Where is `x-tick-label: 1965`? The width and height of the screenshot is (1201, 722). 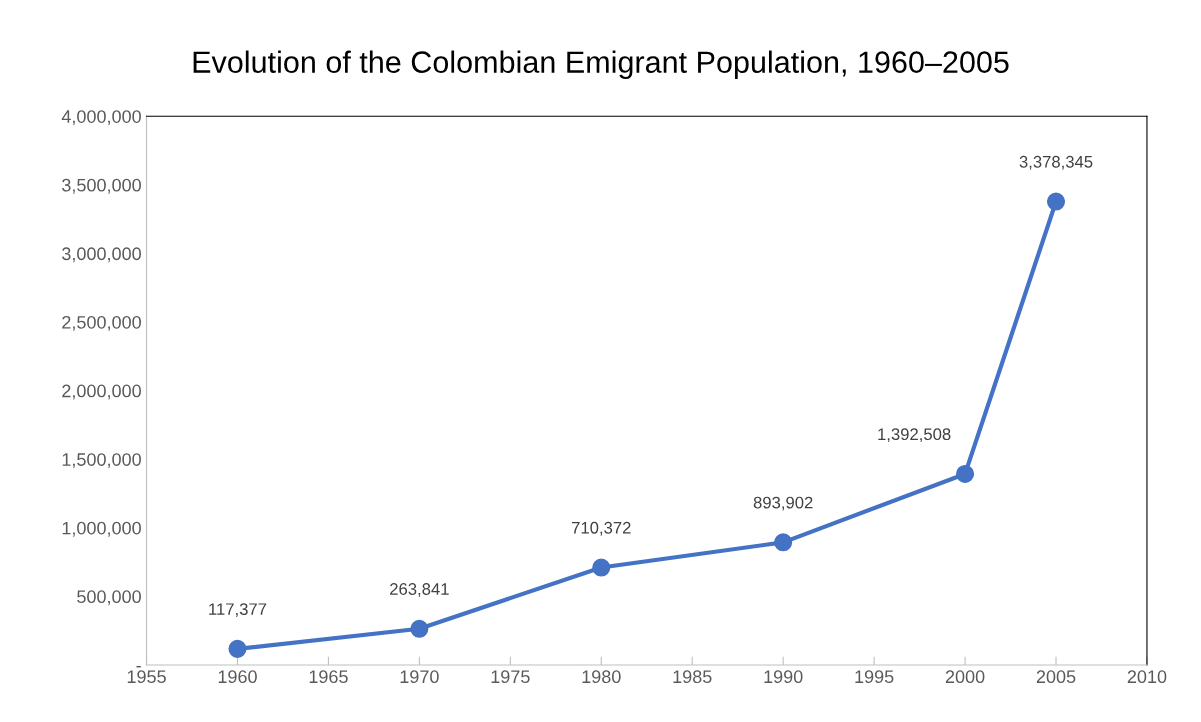
x-tick-label: 1965 is located at coordinates (328, 677).